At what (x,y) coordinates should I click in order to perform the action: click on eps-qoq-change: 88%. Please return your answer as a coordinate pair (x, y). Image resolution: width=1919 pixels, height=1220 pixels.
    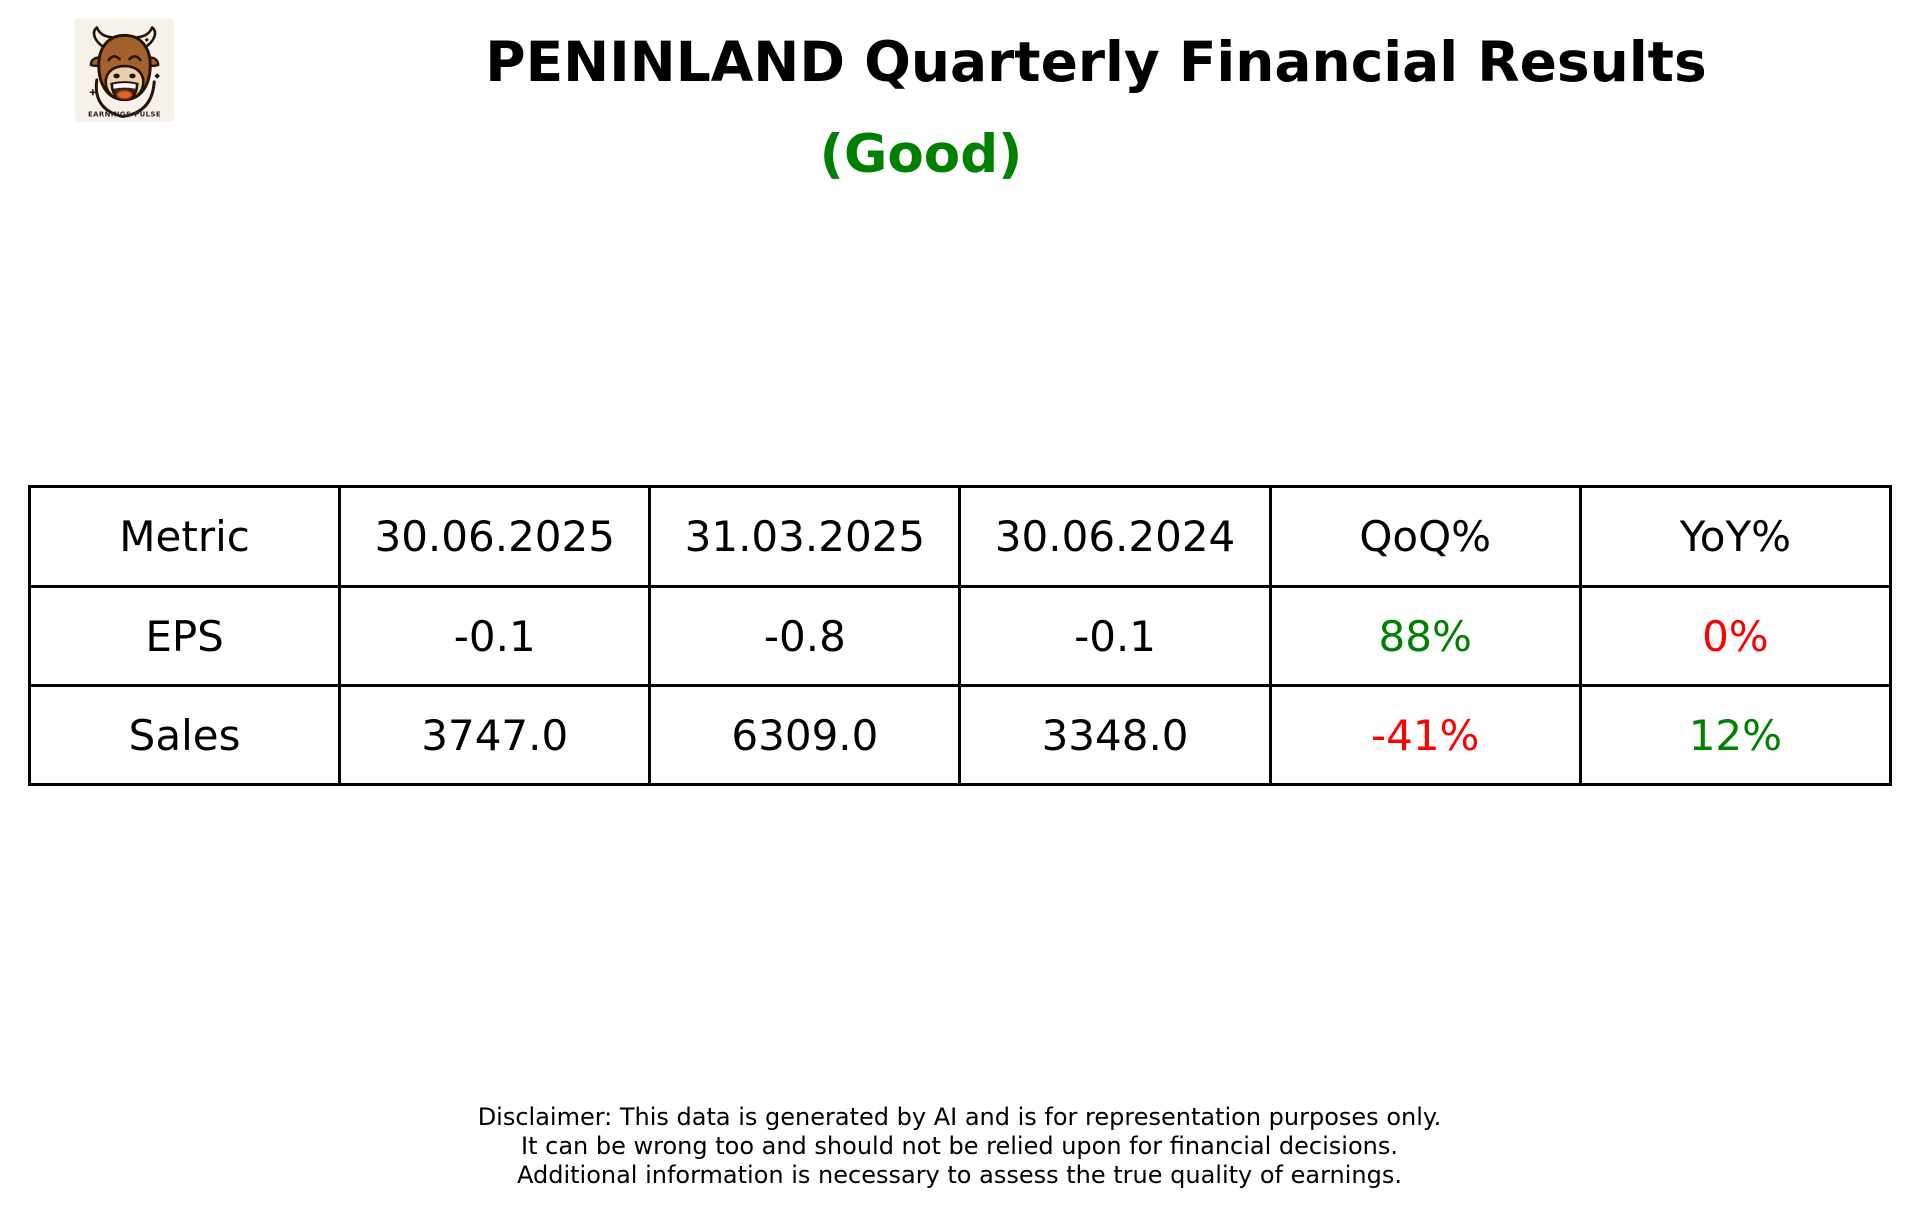
    Looking at the image, I should click on (1425, 636).